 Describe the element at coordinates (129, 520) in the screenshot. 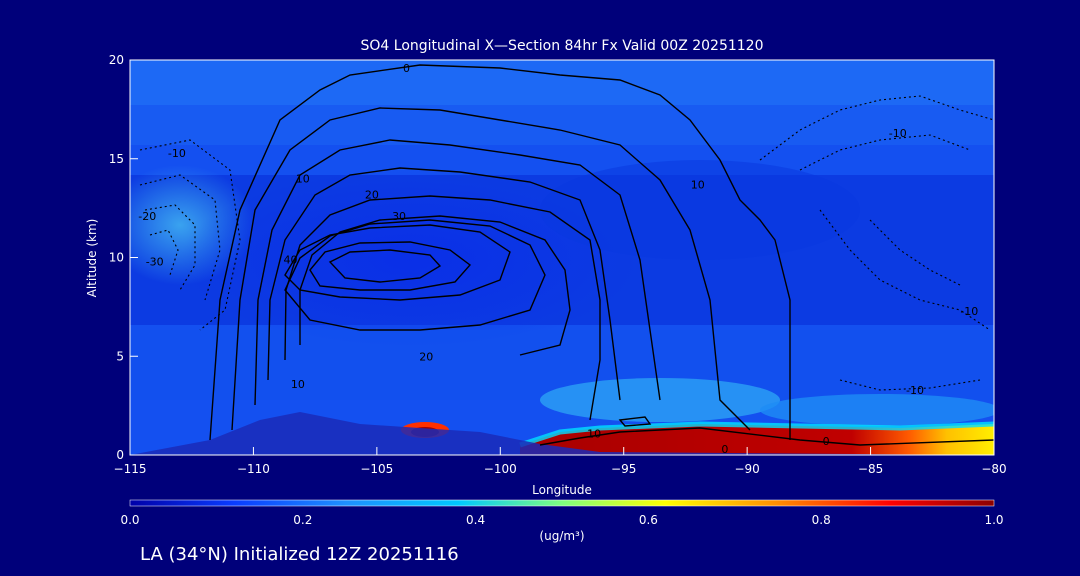

I see `colorbar-tick-label: 0.0` at that location.